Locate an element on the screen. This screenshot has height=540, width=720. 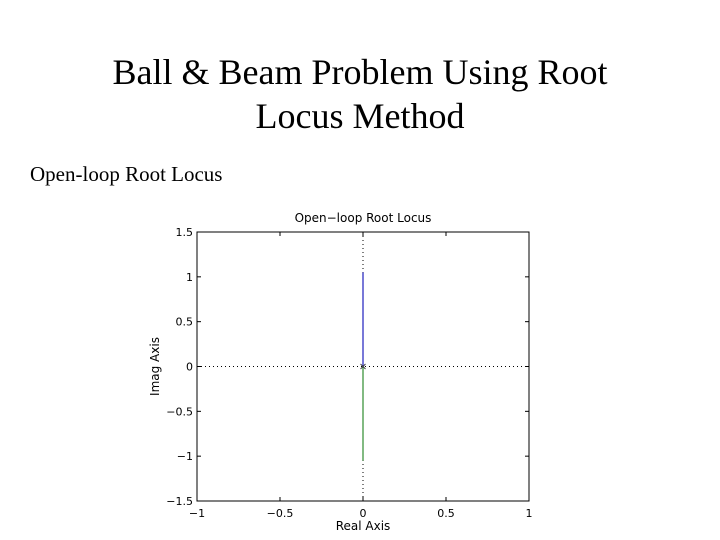
slide-title-line-2: Locus Method is located at coordinates (360, 116).